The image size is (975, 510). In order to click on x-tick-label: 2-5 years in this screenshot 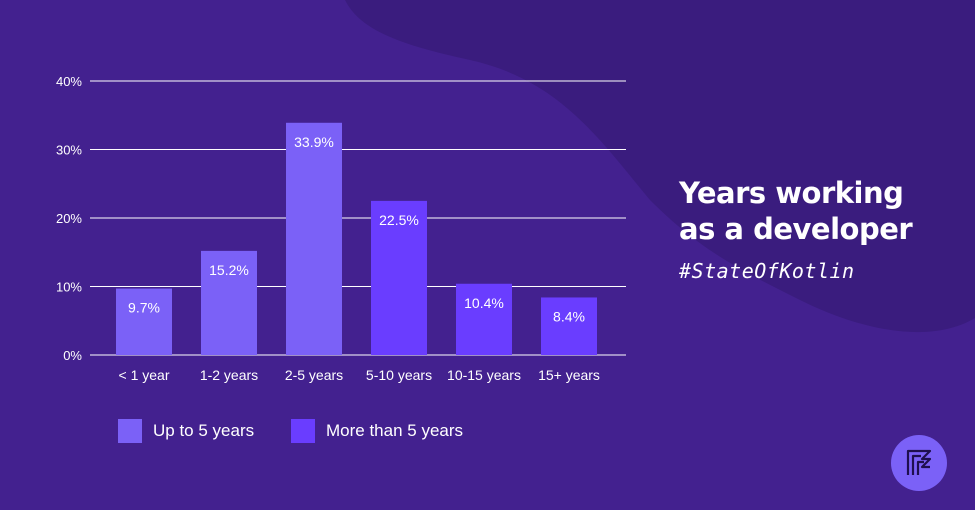, I will do `click(314, 375)`.